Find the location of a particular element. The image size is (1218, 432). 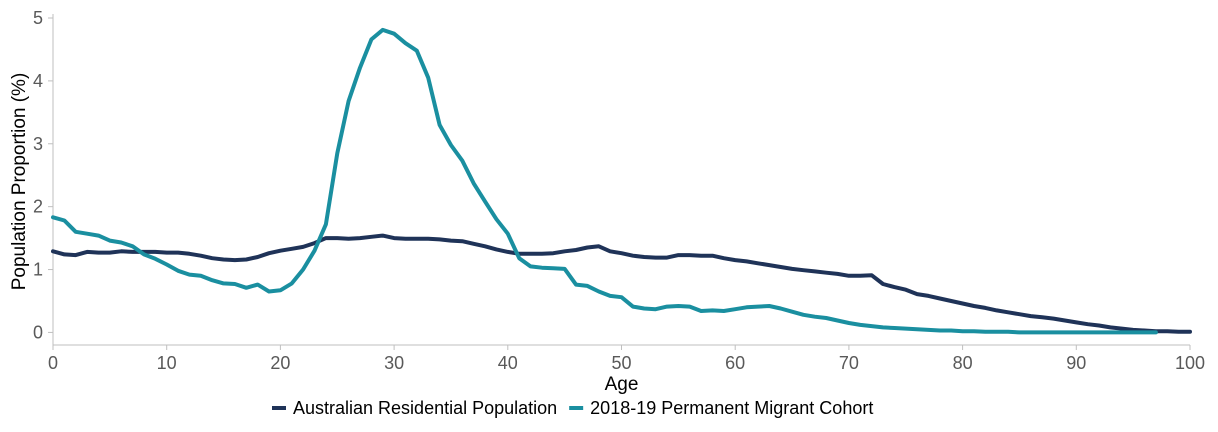

y-tick-label: 2 is located at coordinates (38, 207).